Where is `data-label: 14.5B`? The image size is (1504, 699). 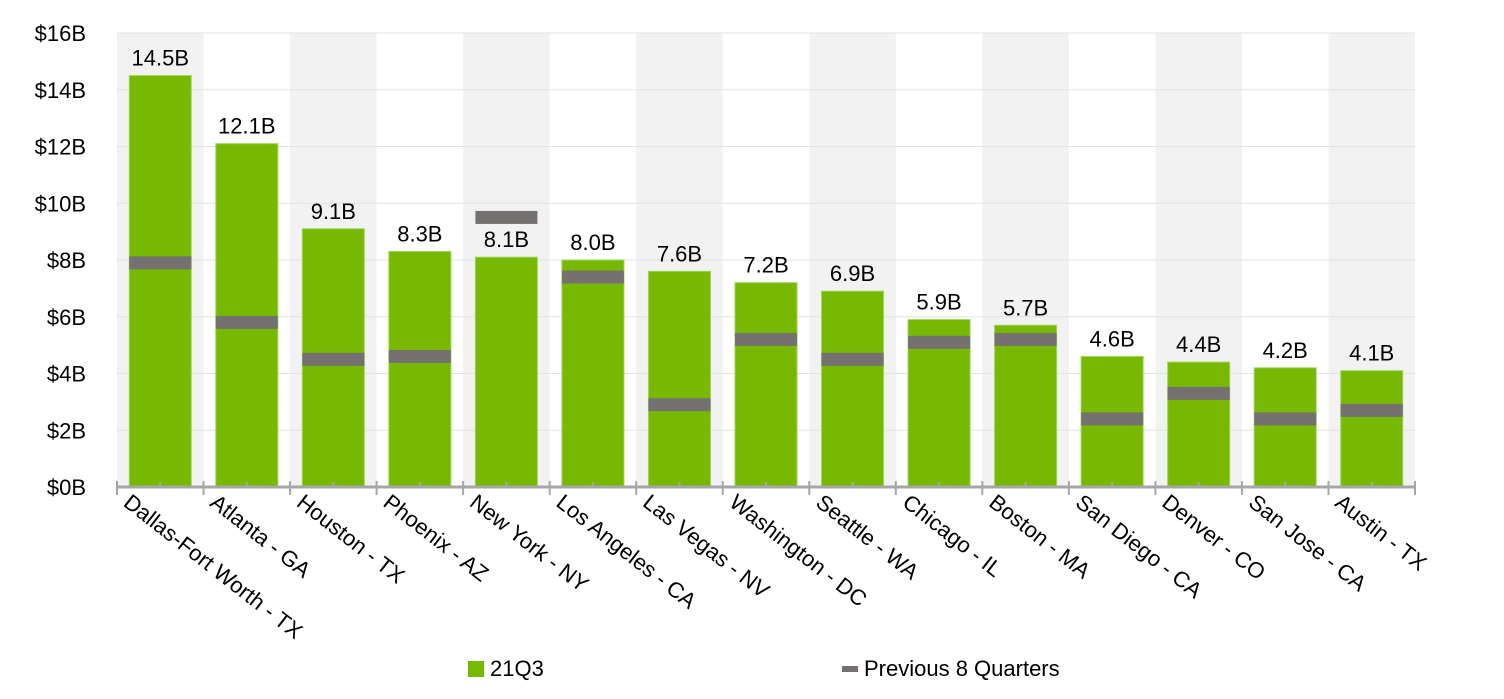 data-label: 14.5B is located at coordinates (161, 58).